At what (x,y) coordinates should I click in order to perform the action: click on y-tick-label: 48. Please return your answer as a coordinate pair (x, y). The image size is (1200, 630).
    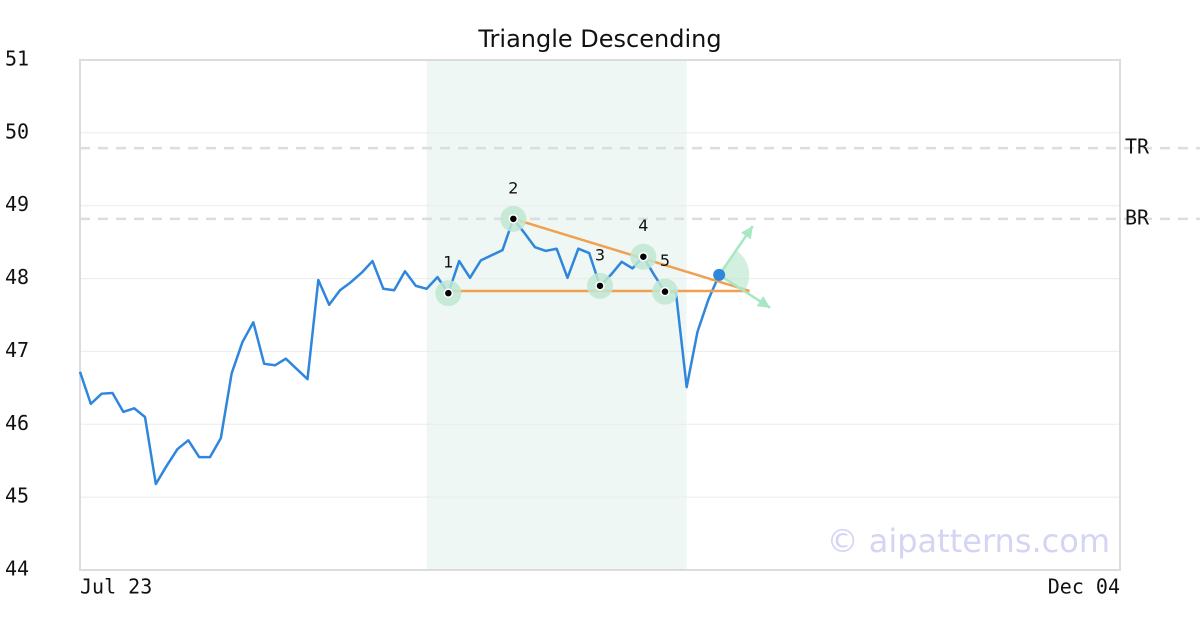
    Looking at the image, I should click on (17, 277).